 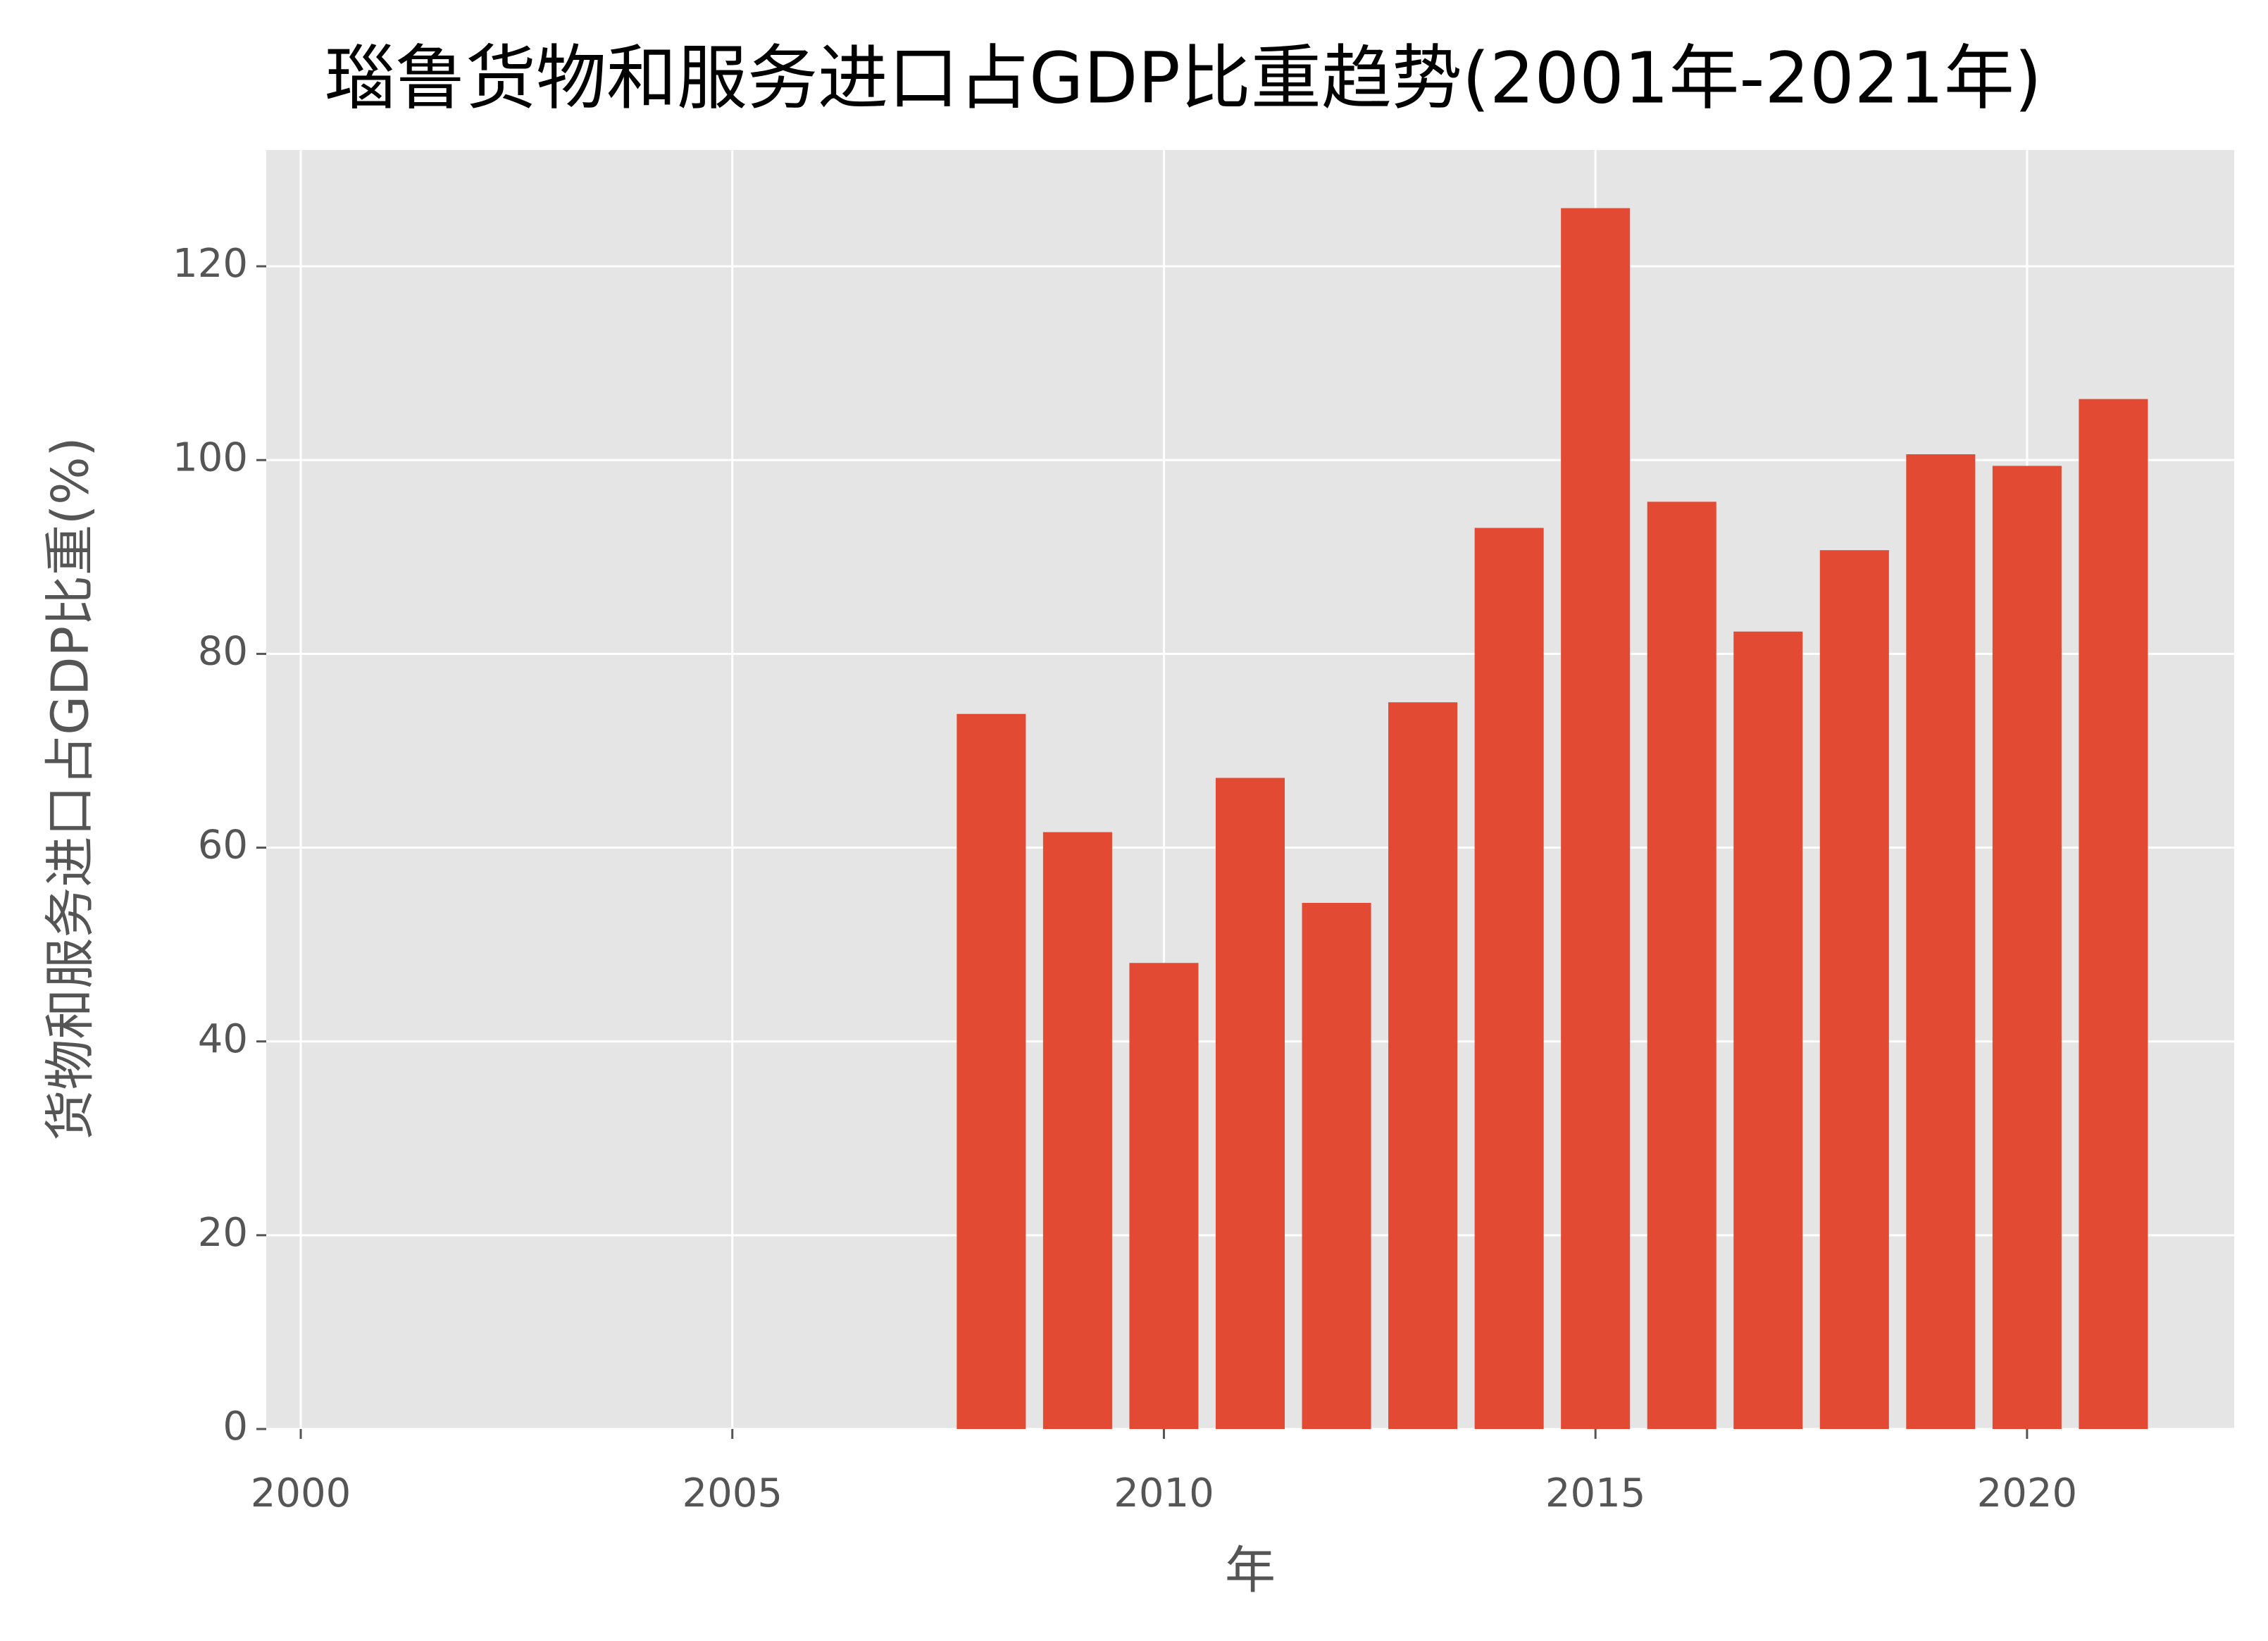 I want to click on y-axis-label: 货物和服务进口占GDP比重(%), so click(x=70, y=788).